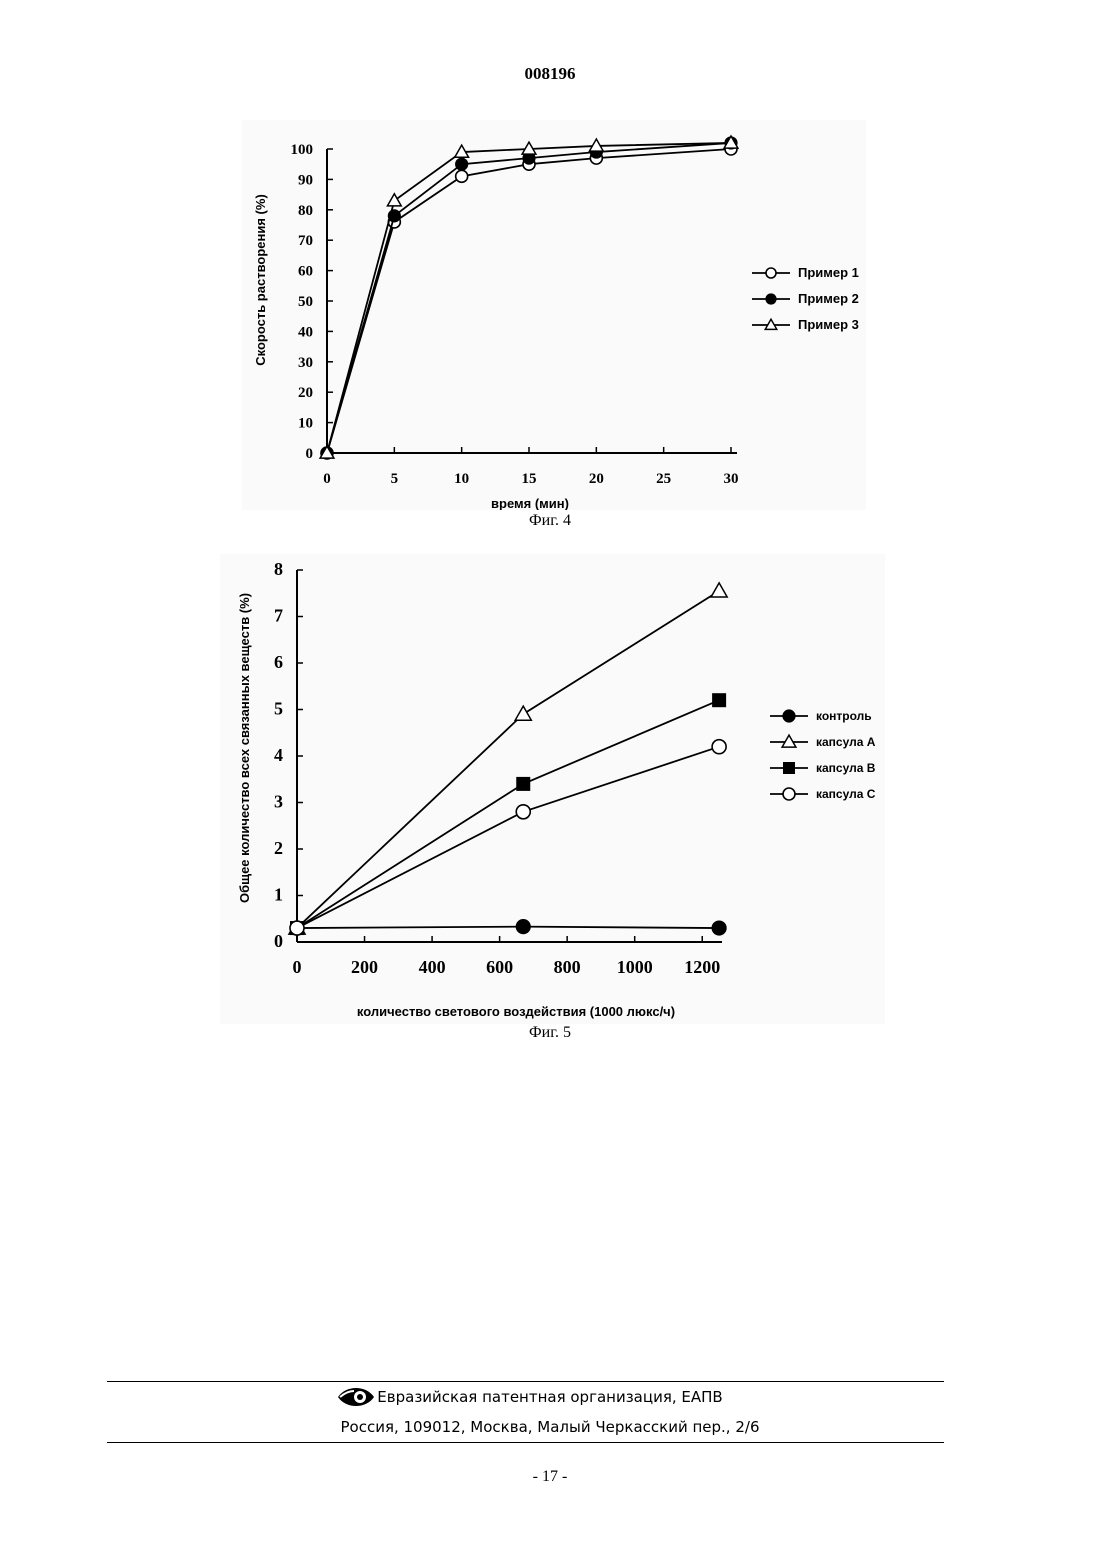 This screenshot has width=1100, height=1556. What do you see at coordinates (305, 424) in the screenshot?
I see `y-tick-label: 10` at bounding box center [305, 424].